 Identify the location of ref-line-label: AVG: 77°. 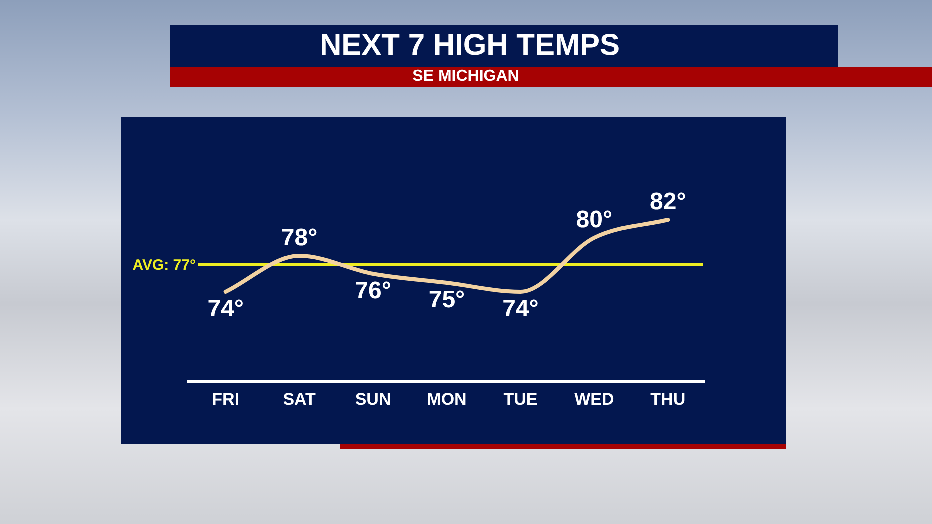
(164, 265).